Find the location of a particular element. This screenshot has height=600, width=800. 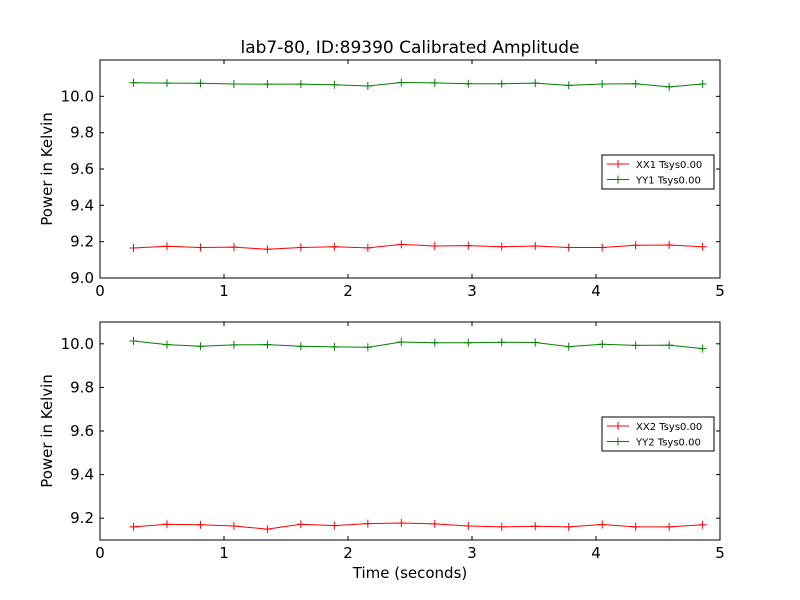

legend-entry: YY2 Tsys0.00 is located at coordinates (654, 443).